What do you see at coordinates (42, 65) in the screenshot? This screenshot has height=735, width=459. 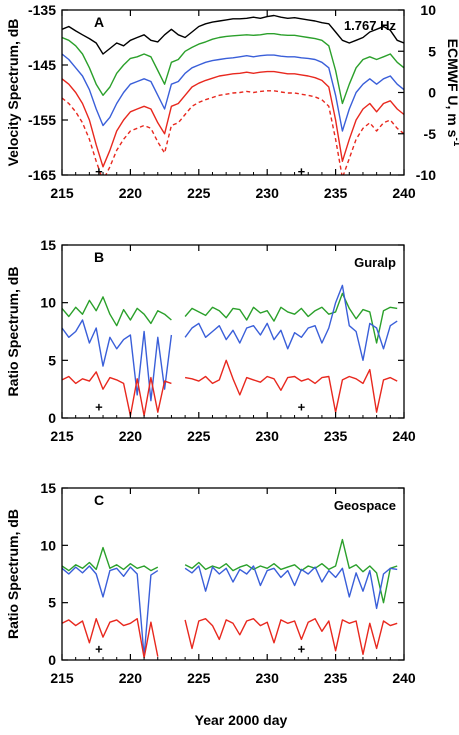 I see `y-tick-label: -145` at bounding box center [42, 65].